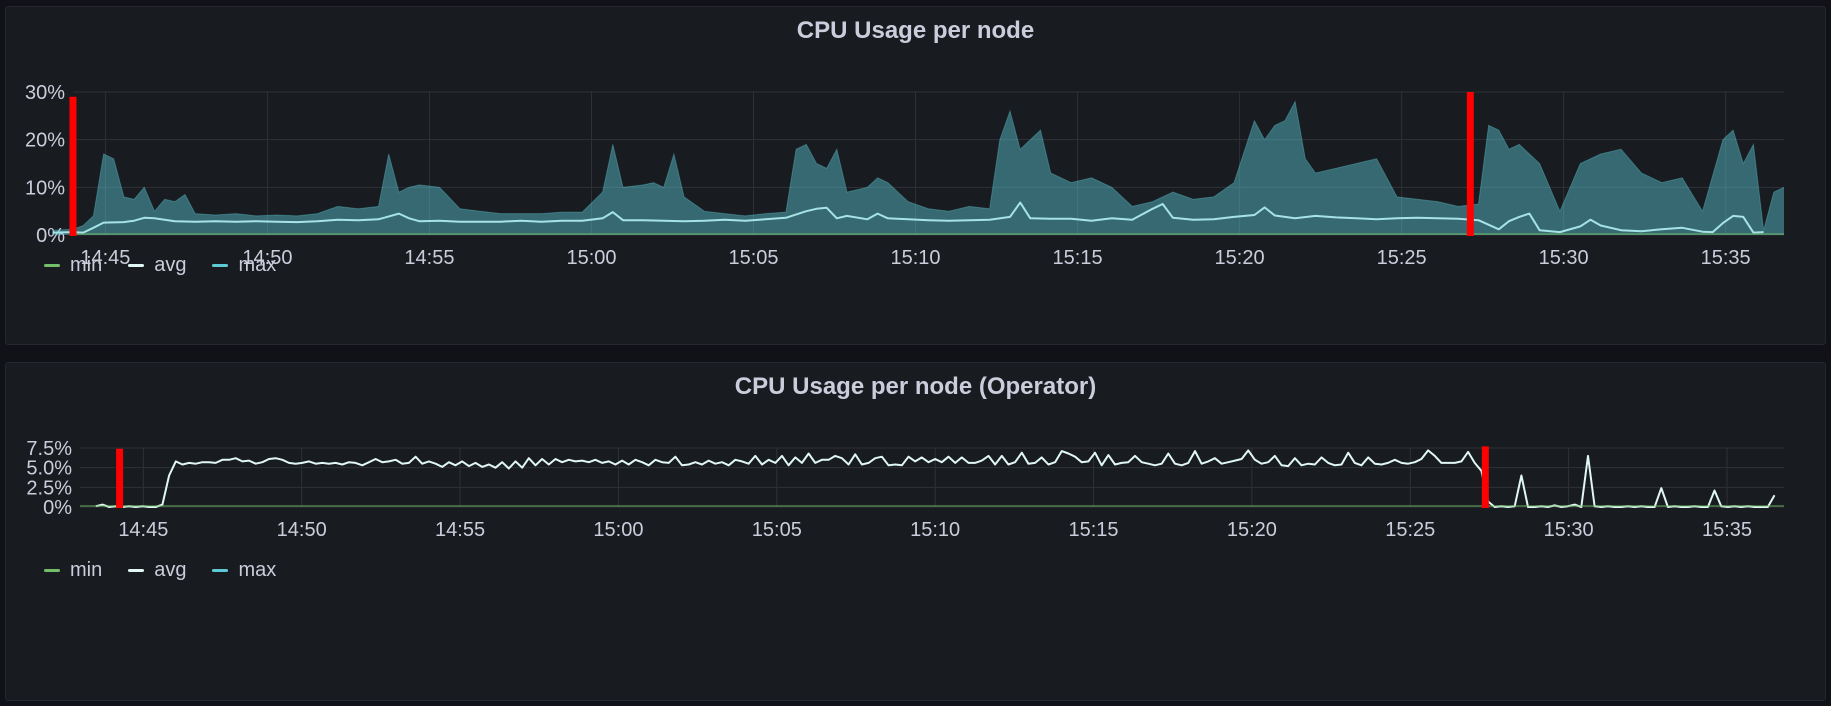 This screenshot has height=706, width=1831. I want to click on grid, so click(932, 477).